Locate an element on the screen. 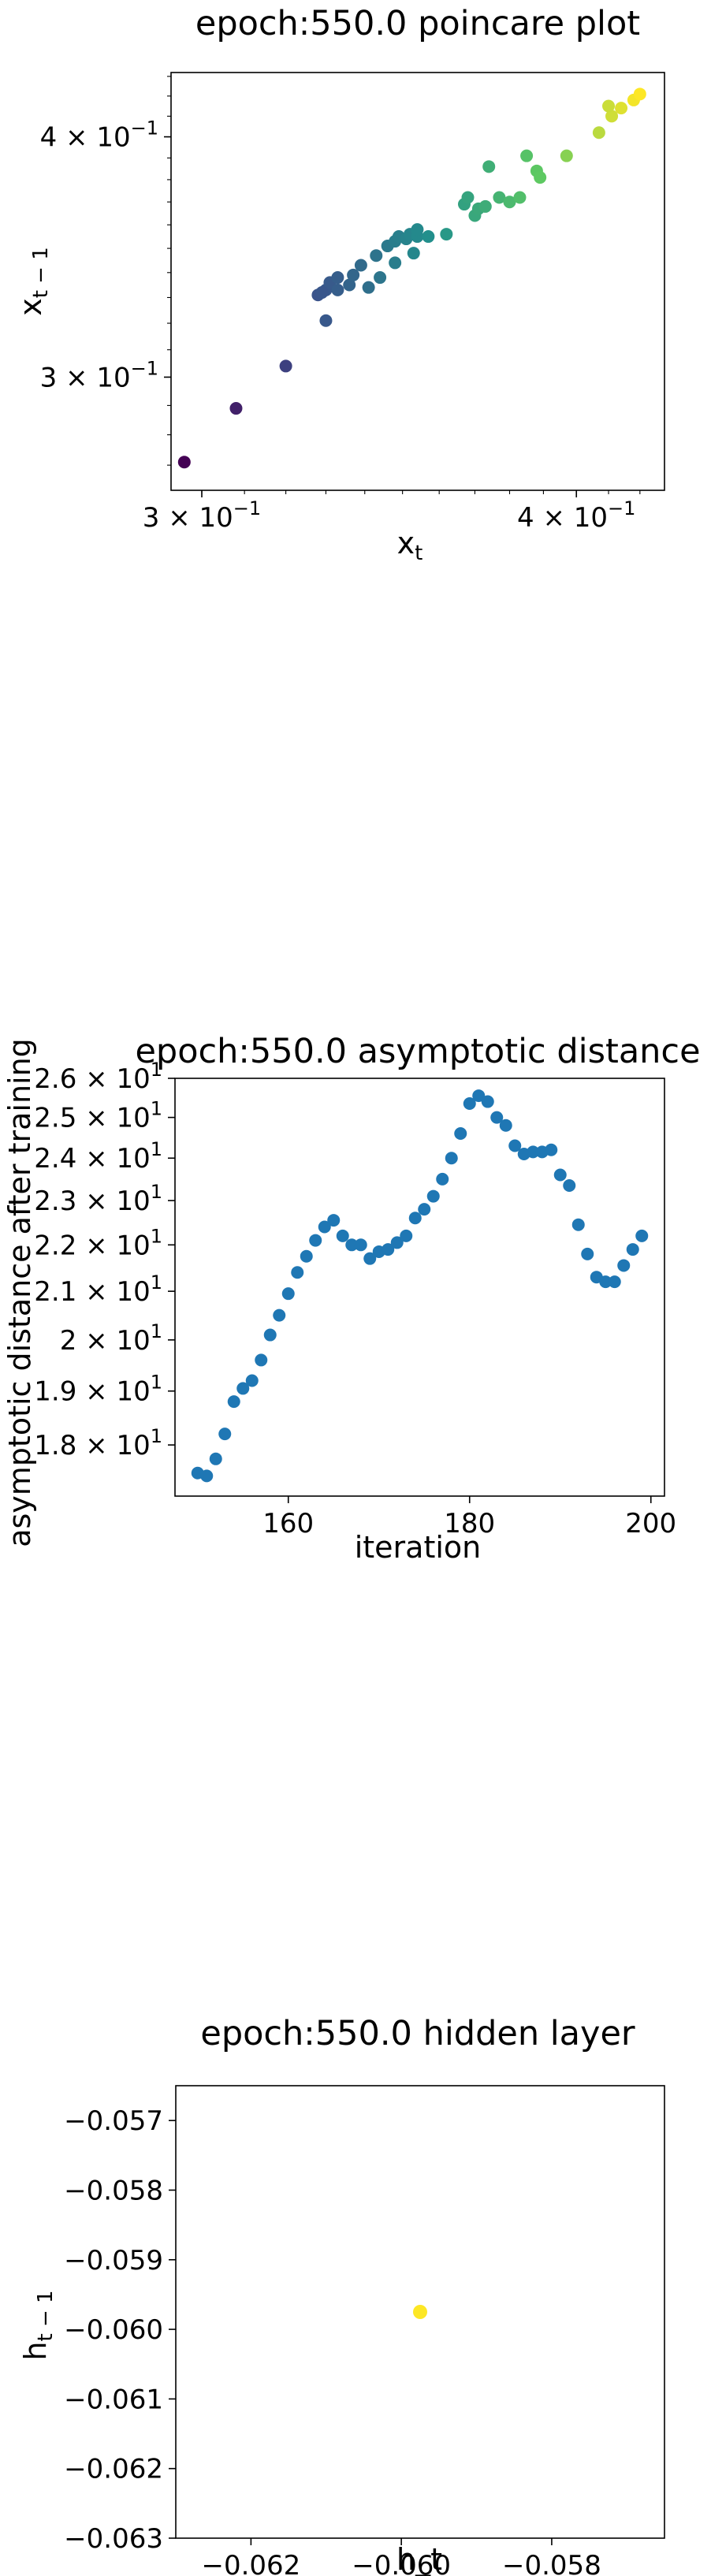 The image size is (711, 2576). x-tick-label: 3 × 10⁻¹ is located at coordinates (202, 515).